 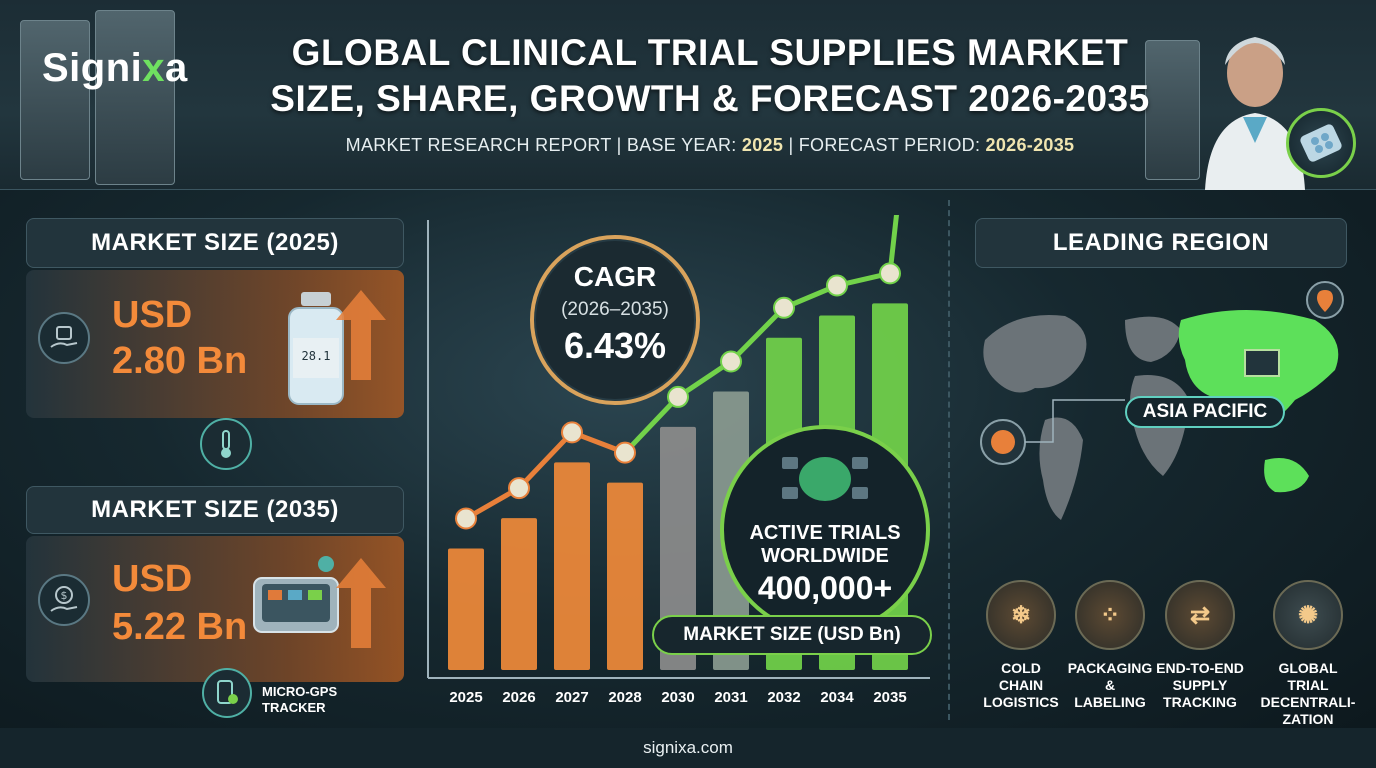 What do you see at coordinates (884, 145) in the screenshot?
I see `subtitle-mid: | FORECAST PERIOD:` at bounding box center [884, 145].